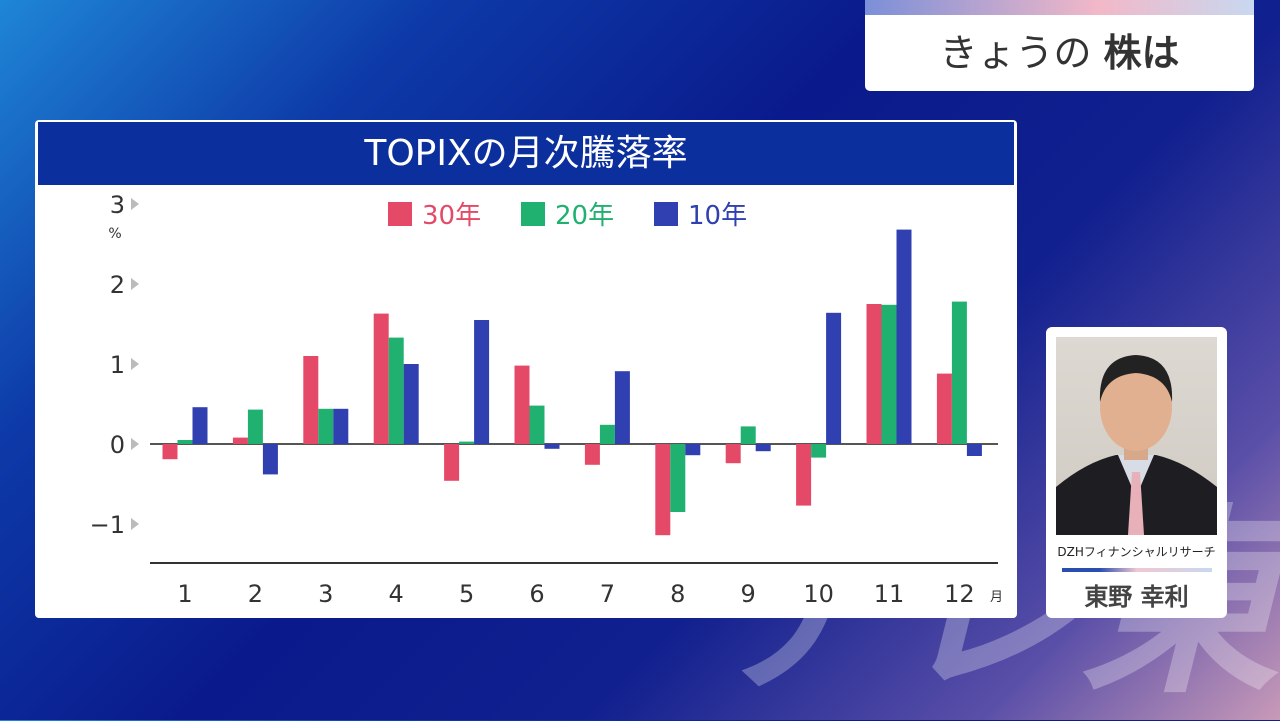 The image size is (1280, 721). Describe the element at coordinates (748, 435) in the screenshot. I see `bar-20年-9` at that location.